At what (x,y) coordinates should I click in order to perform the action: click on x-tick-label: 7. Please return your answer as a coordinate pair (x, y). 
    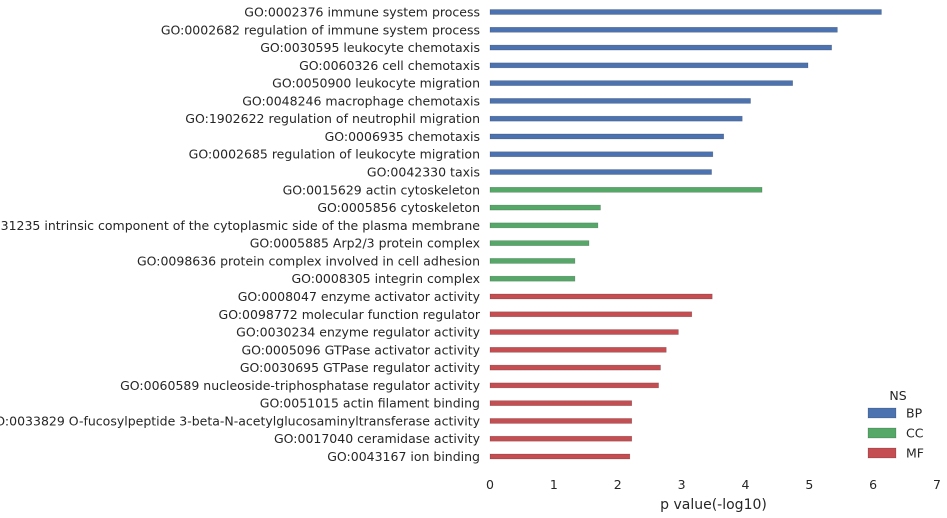
    Looking at the image, I should click on (937, 484).